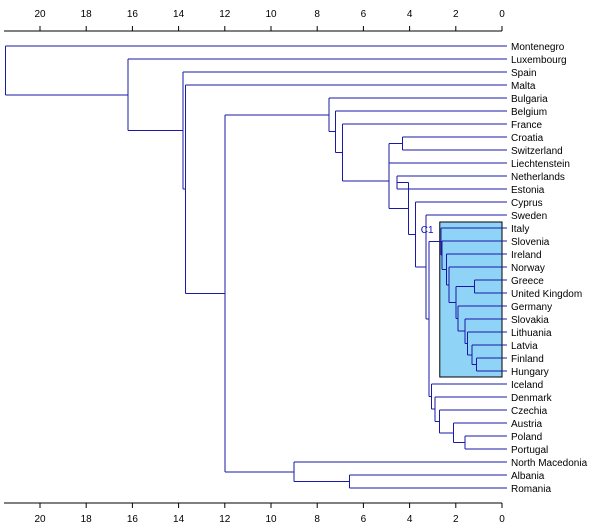 The height and width of the screenshot is (530, 601). What do you see at coordinates (225, 519) in the screenshot?
I see `bottom-axis-tick-label: 12` at bounding box center [225, 519].